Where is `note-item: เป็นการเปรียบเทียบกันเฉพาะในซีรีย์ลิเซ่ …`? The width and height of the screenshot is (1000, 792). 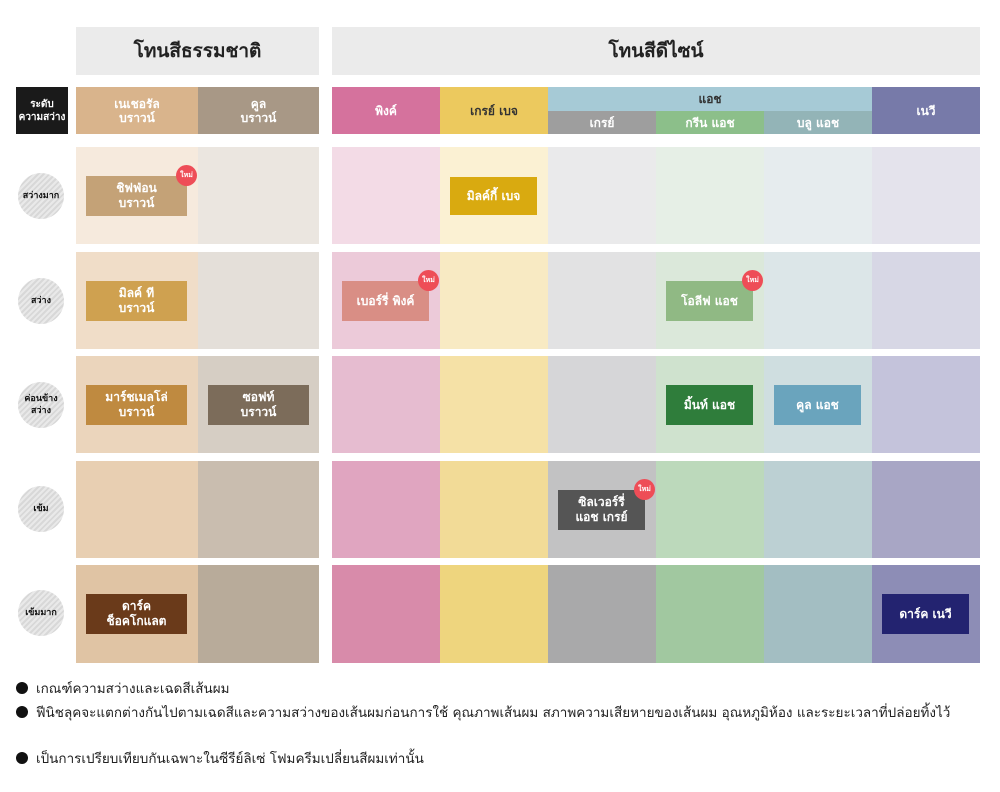 note-item: เป็นการเปรียบเทียบกันเฉพาะในซีรีย์ลิเซ่ … is located at coordinates (496, 759).